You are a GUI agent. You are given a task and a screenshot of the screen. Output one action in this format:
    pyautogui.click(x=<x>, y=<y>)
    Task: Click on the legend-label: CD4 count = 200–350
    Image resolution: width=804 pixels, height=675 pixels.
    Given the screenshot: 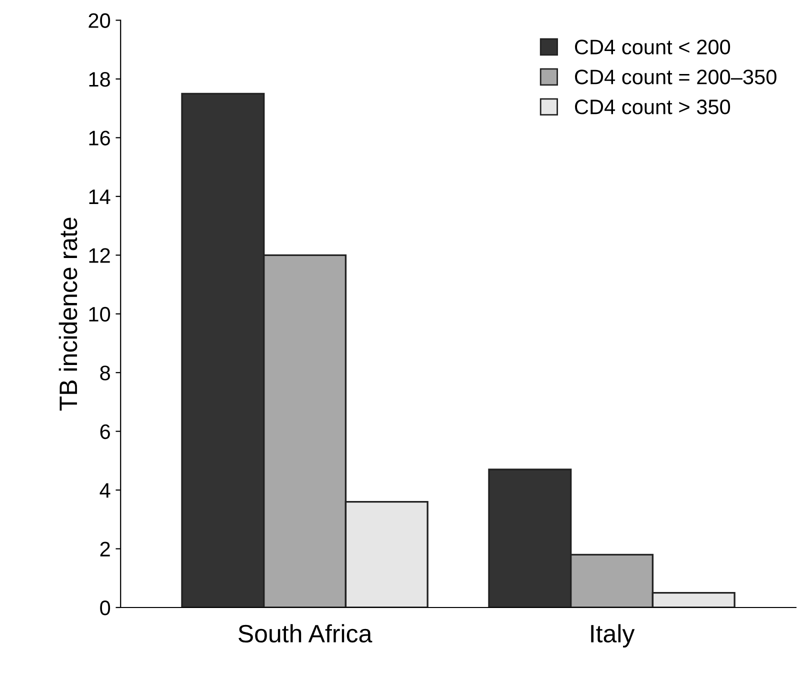 What is the action you would take?
    pyautogui.click(x=675, y=77)
    